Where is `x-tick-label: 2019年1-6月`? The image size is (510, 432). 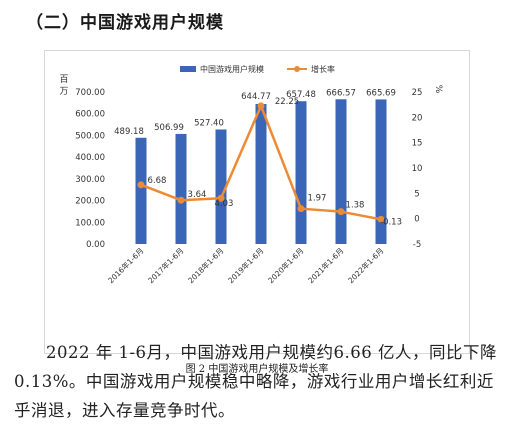
x-tick-label: 2019年1-6月 is located at coordinates (246, 265).